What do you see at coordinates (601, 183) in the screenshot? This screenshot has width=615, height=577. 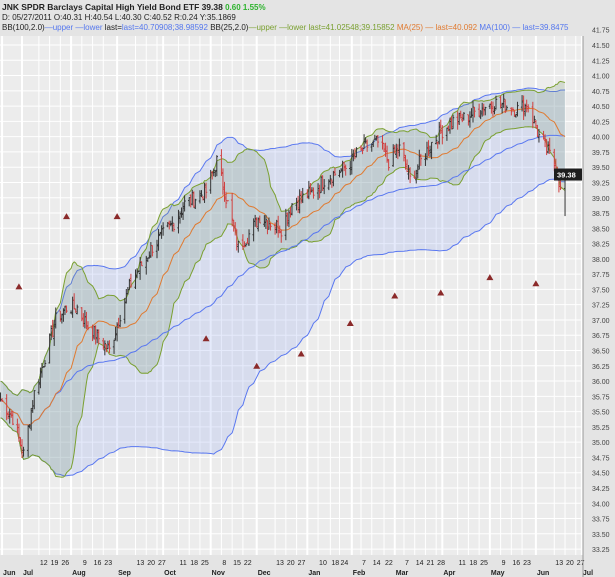 I see `y-tick-label: 39.25` at bounding box center [601, 183].